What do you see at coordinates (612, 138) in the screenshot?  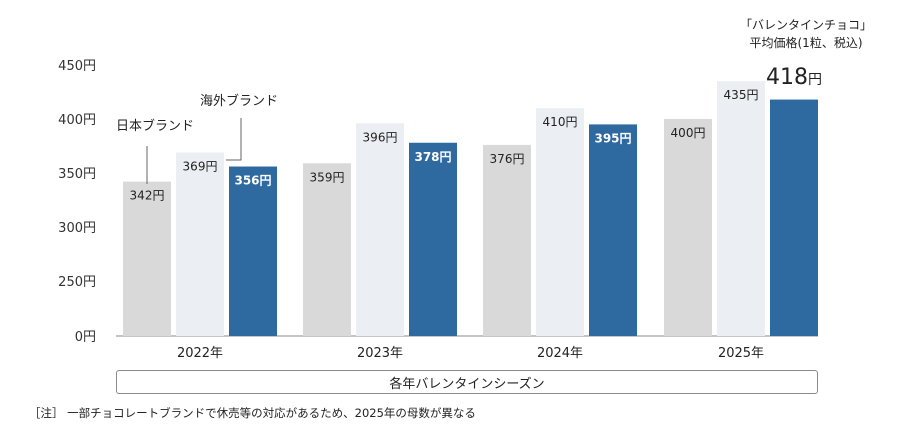 I see `data-label-average-2: 395円` at bounding box center [612, 138].